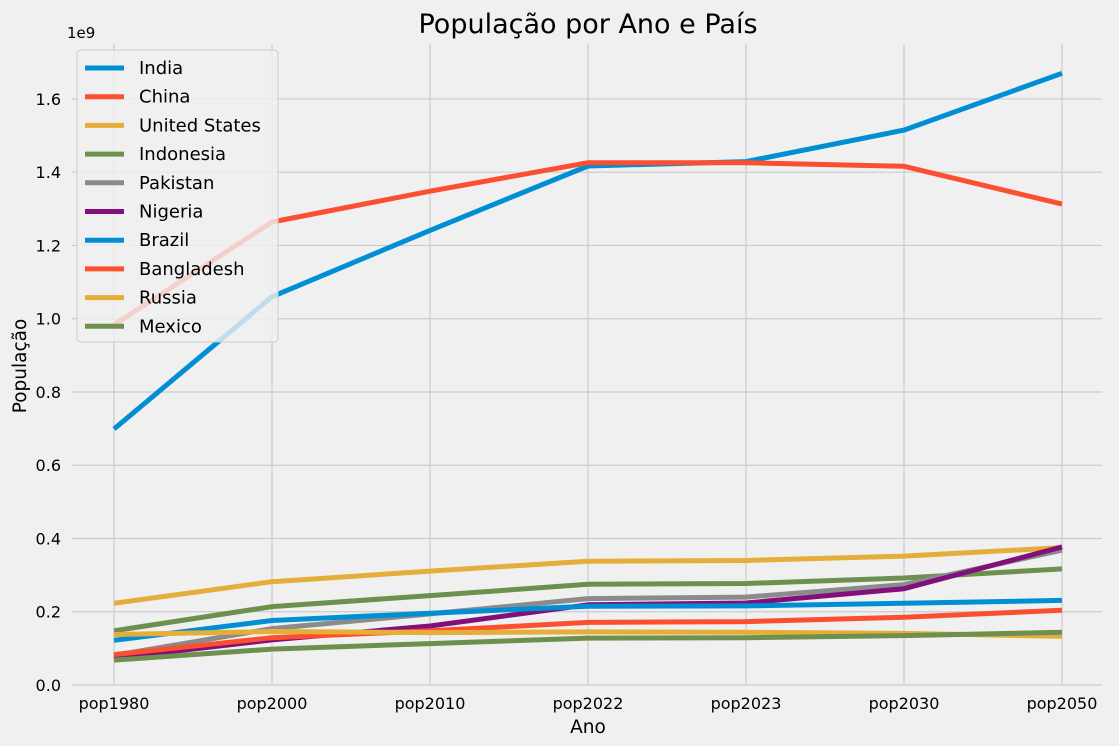 The image size is (1119, 746). What do you see at coordinates (588, 575) in the screenshot?
I see `series-line-united-states` at bounding box center [588, 575].